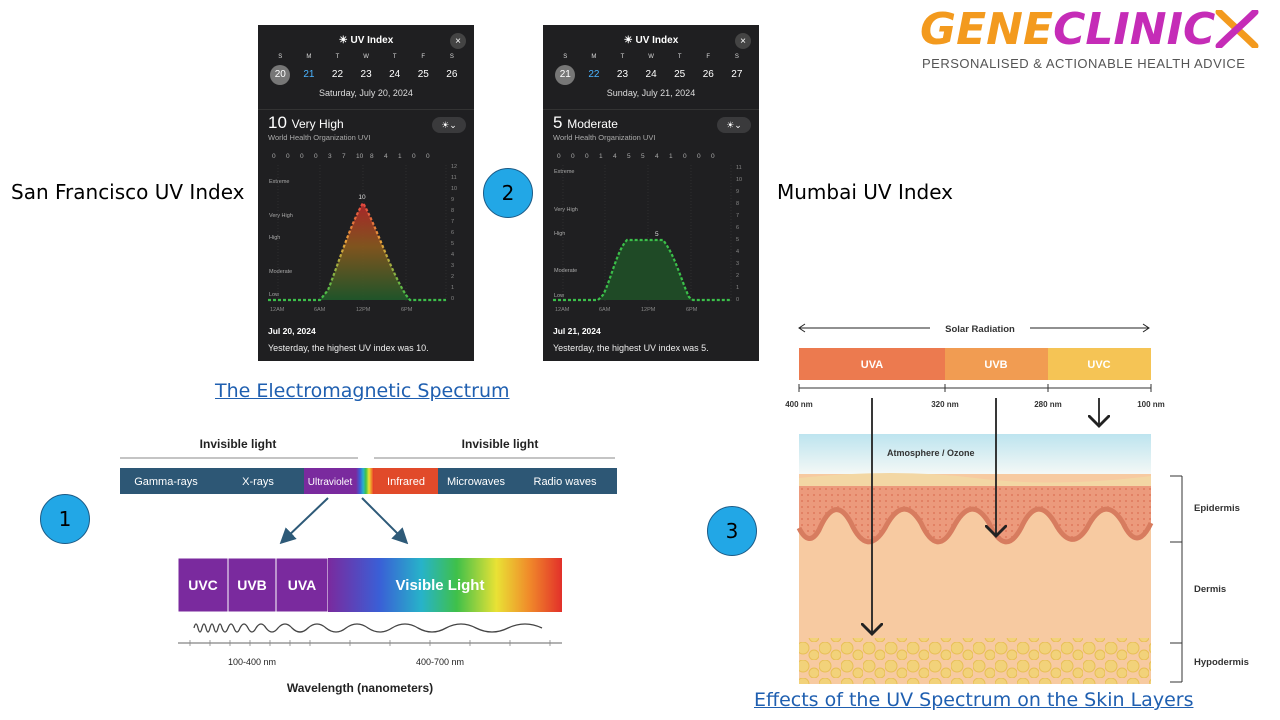  I want to click on level-label: Moderate, so click(280, 272).